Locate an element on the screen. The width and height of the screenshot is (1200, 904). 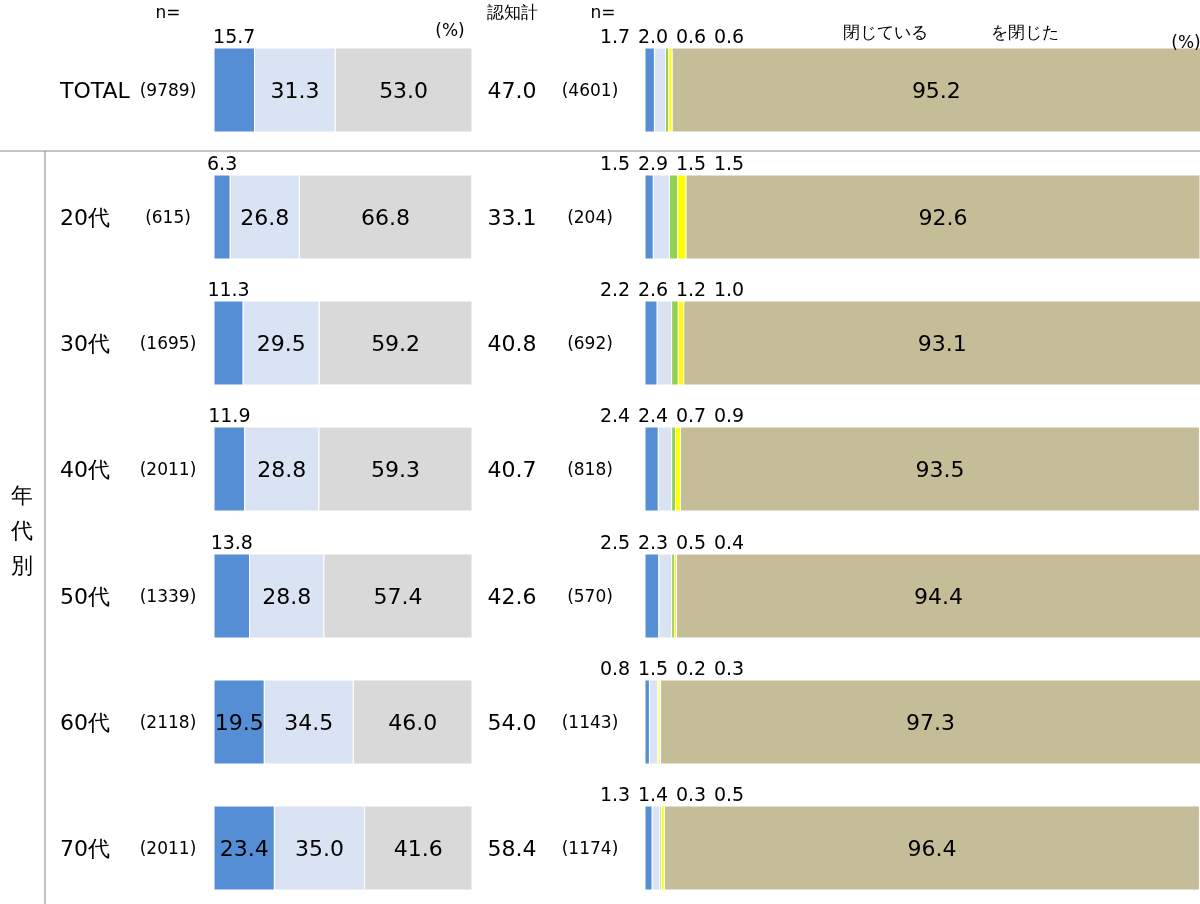
text: 40.7 is located at coordinates (512, 469).